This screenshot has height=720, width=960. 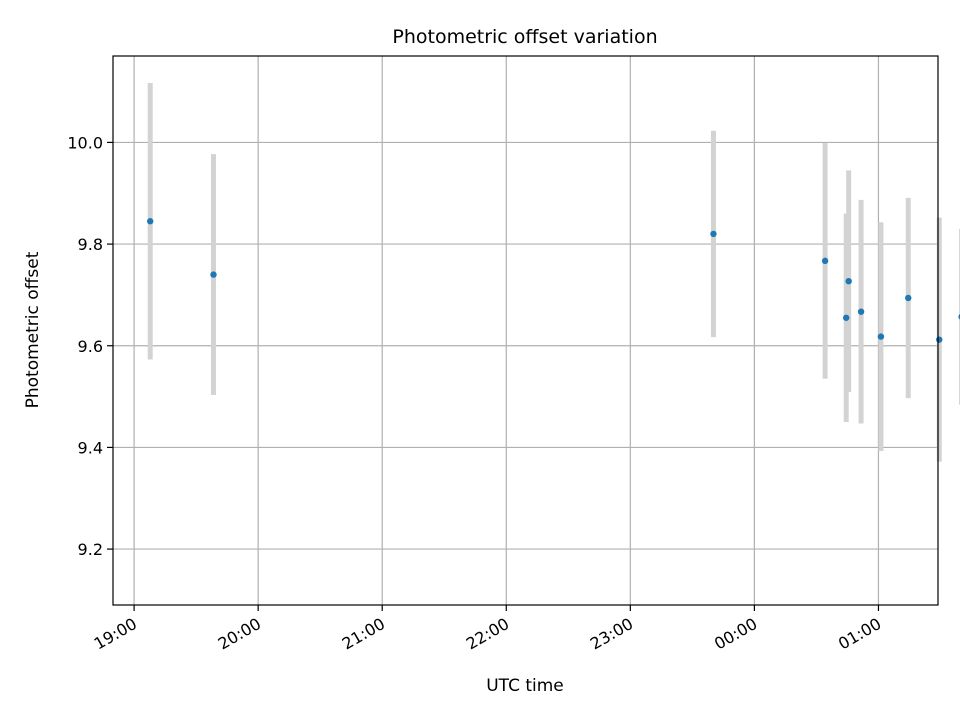 I want to click on y-axis-ticks: 9.2 9.4 9.6 9.8 10.0, so click(x=90, y=346).